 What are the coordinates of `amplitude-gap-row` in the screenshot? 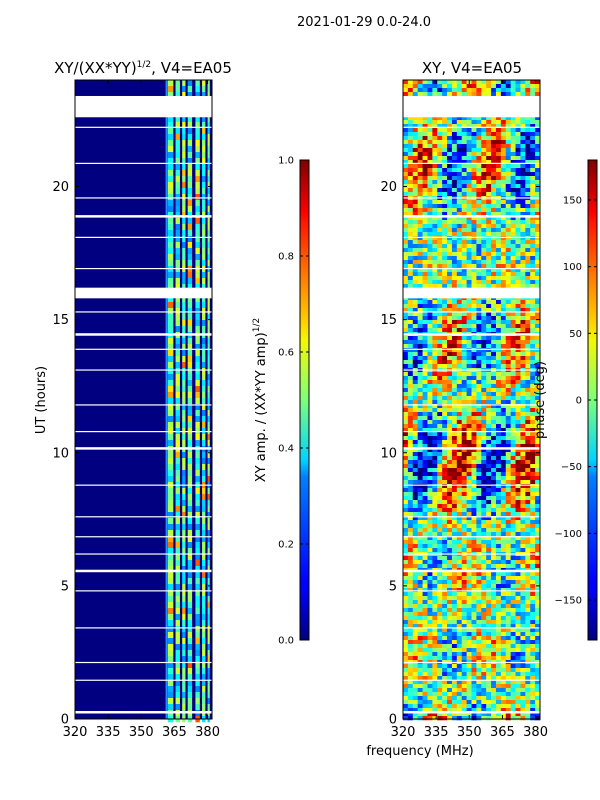 It's located at (143, 312).